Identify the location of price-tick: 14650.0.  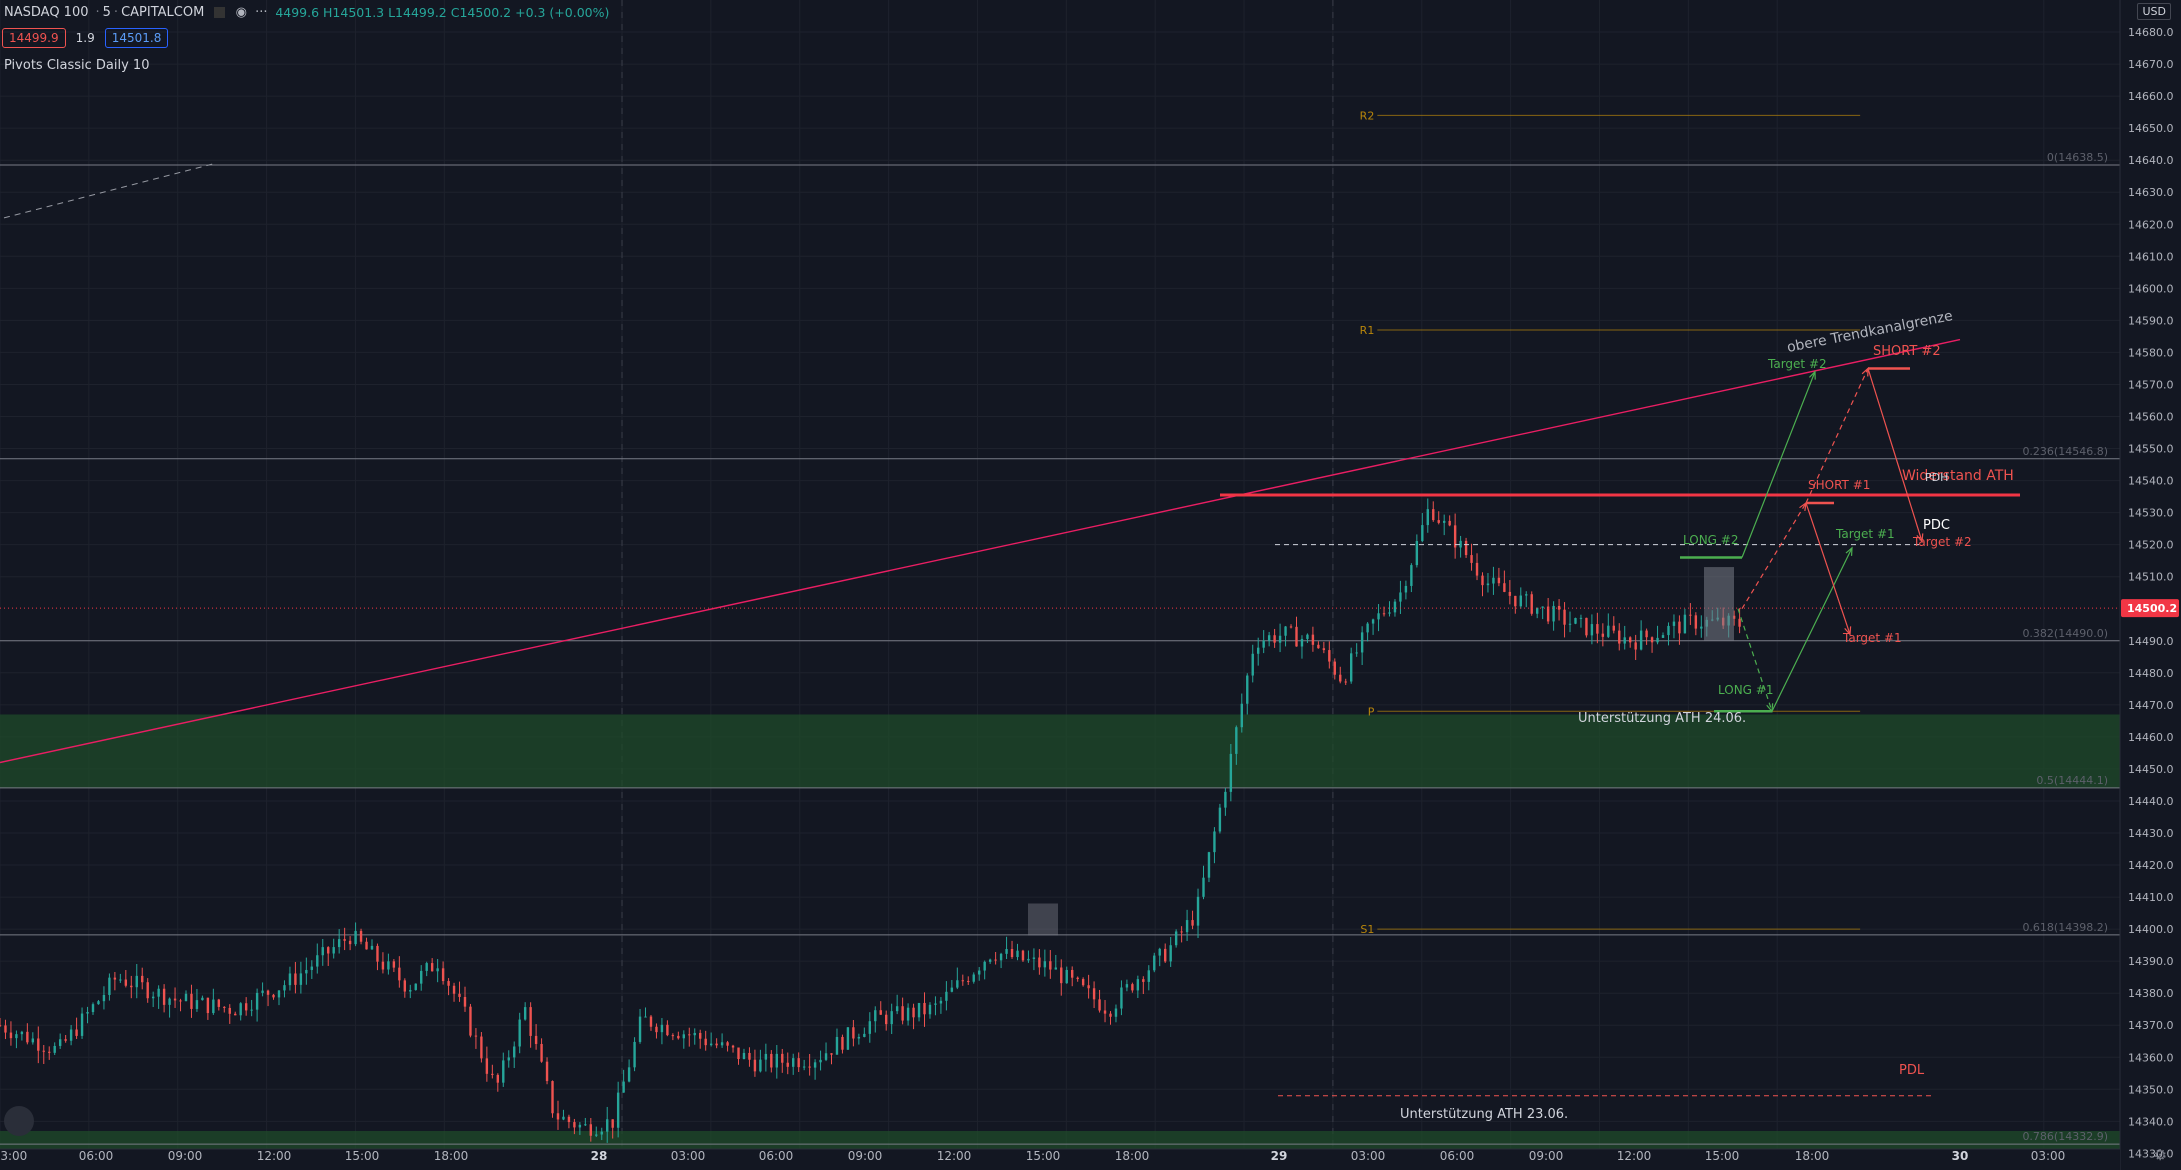
(2151, 128).